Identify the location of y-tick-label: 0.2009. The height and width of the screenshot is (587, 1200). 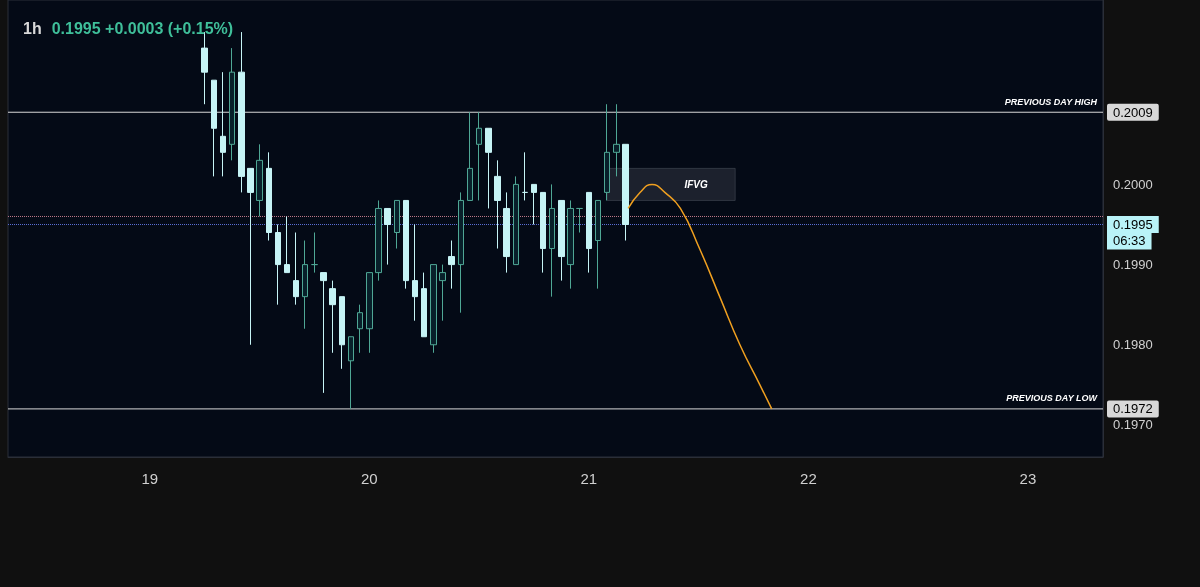
(1133, 112).